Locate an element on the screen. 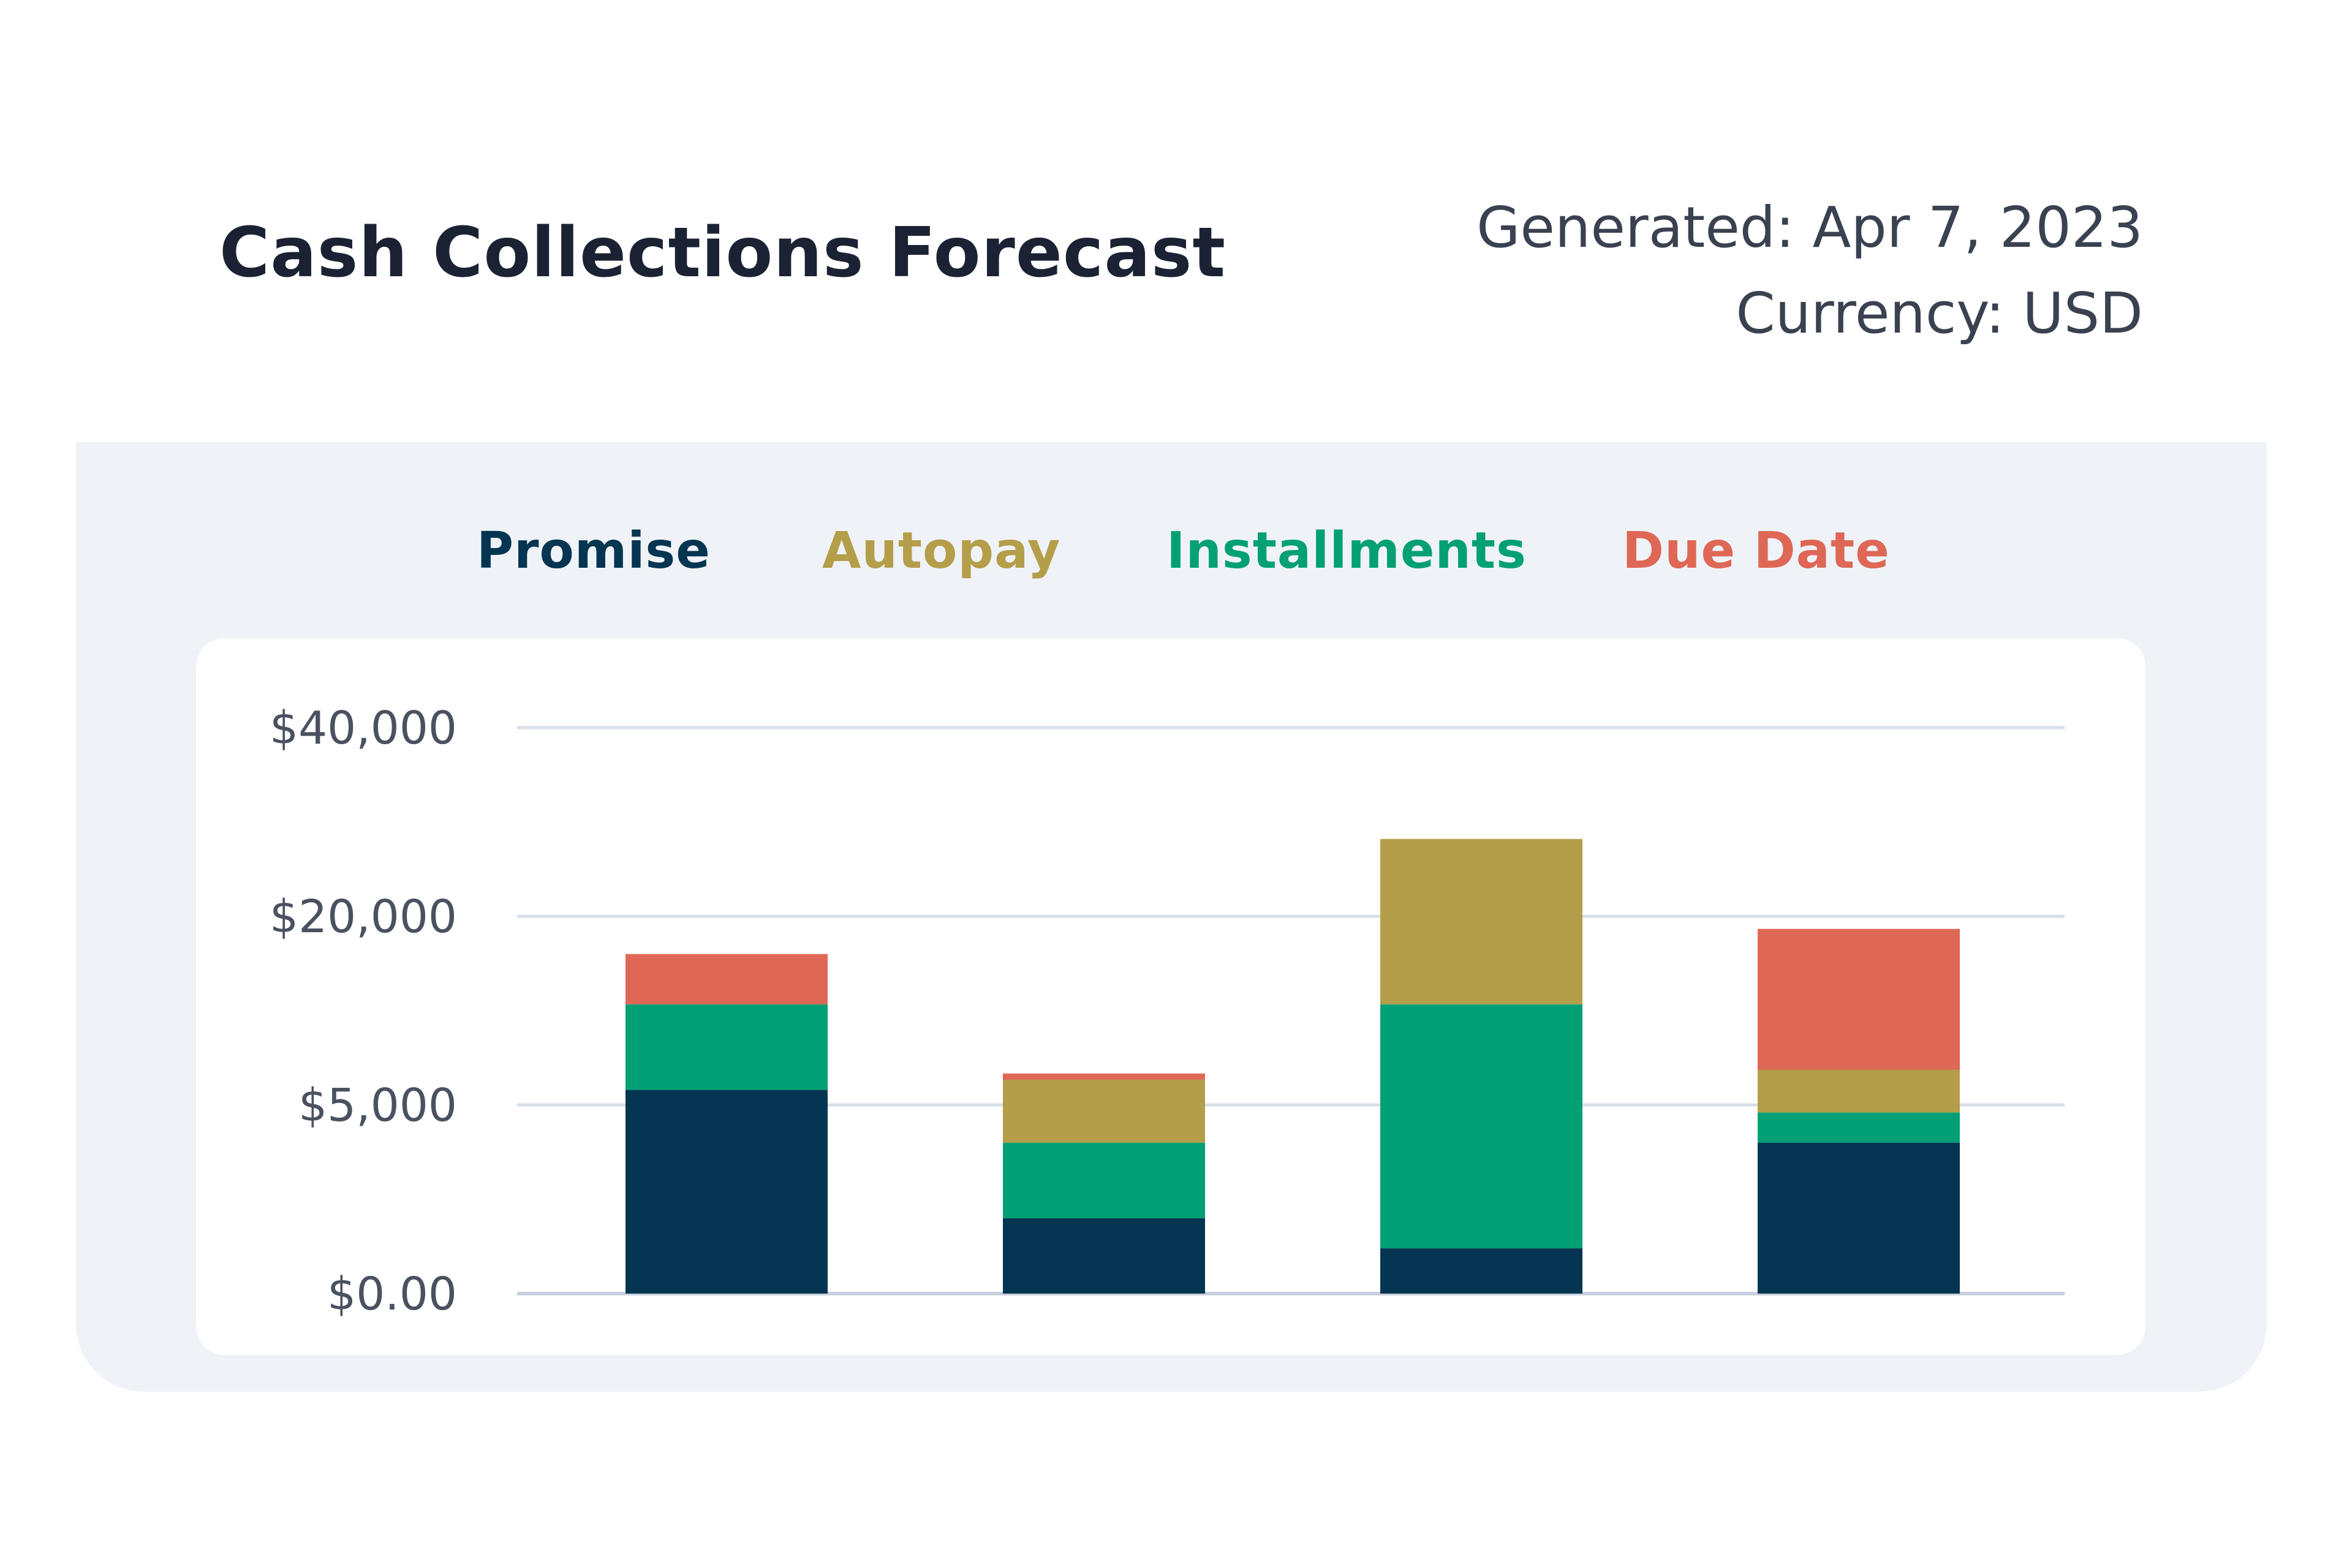 Image resolution: width=2328 pixels, height=1568 pixels. legend-item-promise: Promise is located at coordinates (594, 551).